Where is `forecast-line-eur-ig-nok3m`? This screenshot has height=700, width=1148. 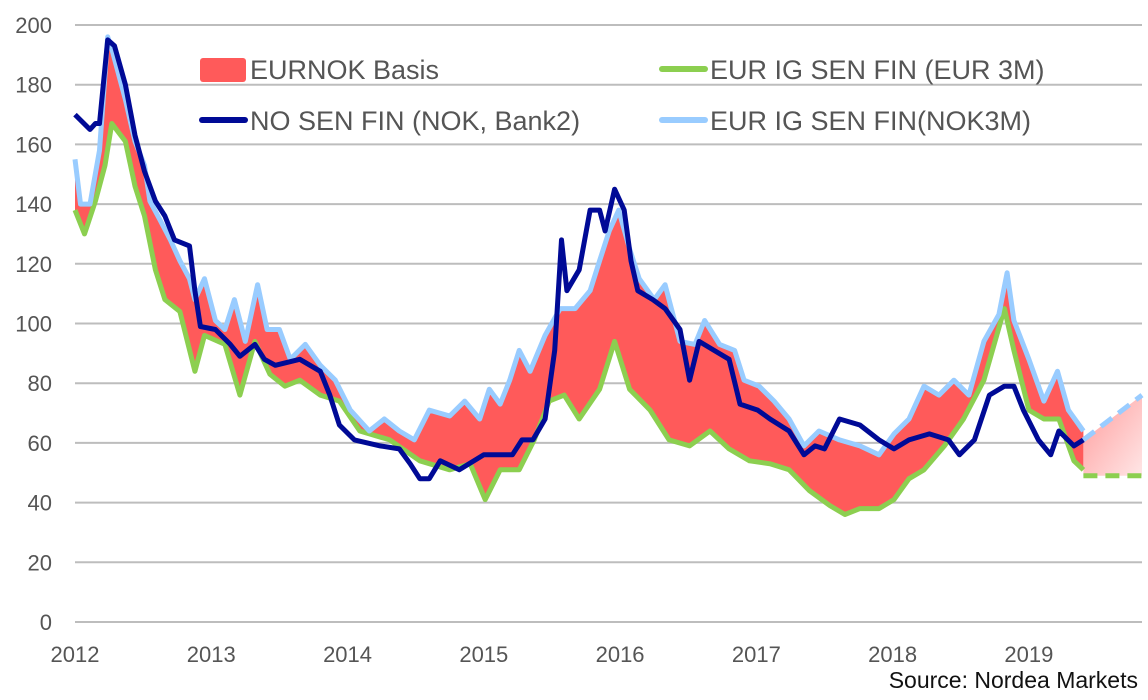
forecast-line-eur-ig-nok3m is located at coordinates (1112, 417).